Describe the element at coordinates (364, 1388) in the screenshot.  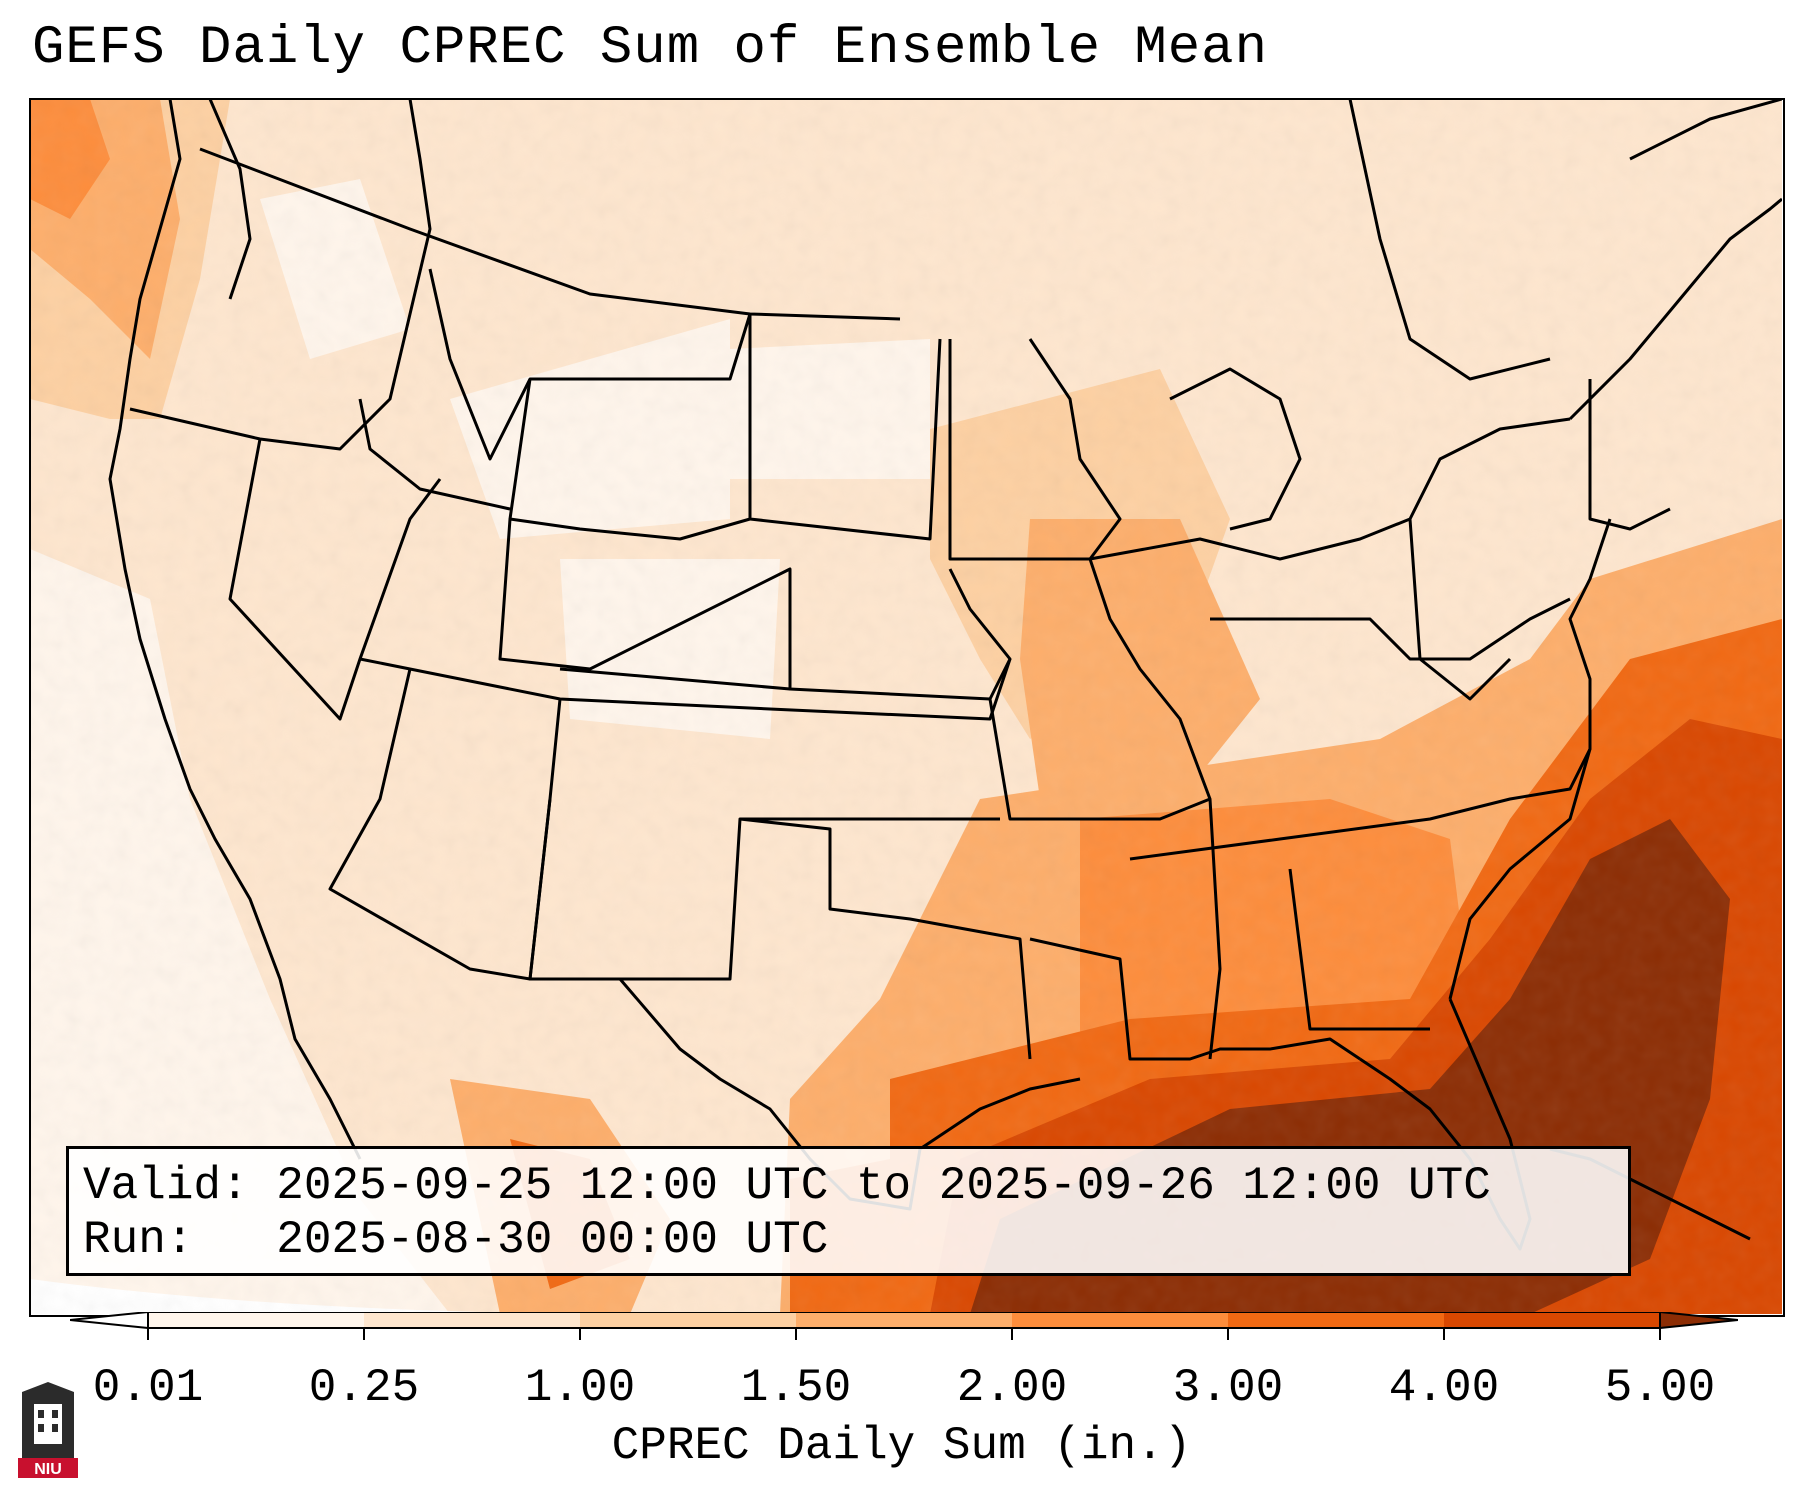
I see `colorbar-tick-label: 0.25` at that location.